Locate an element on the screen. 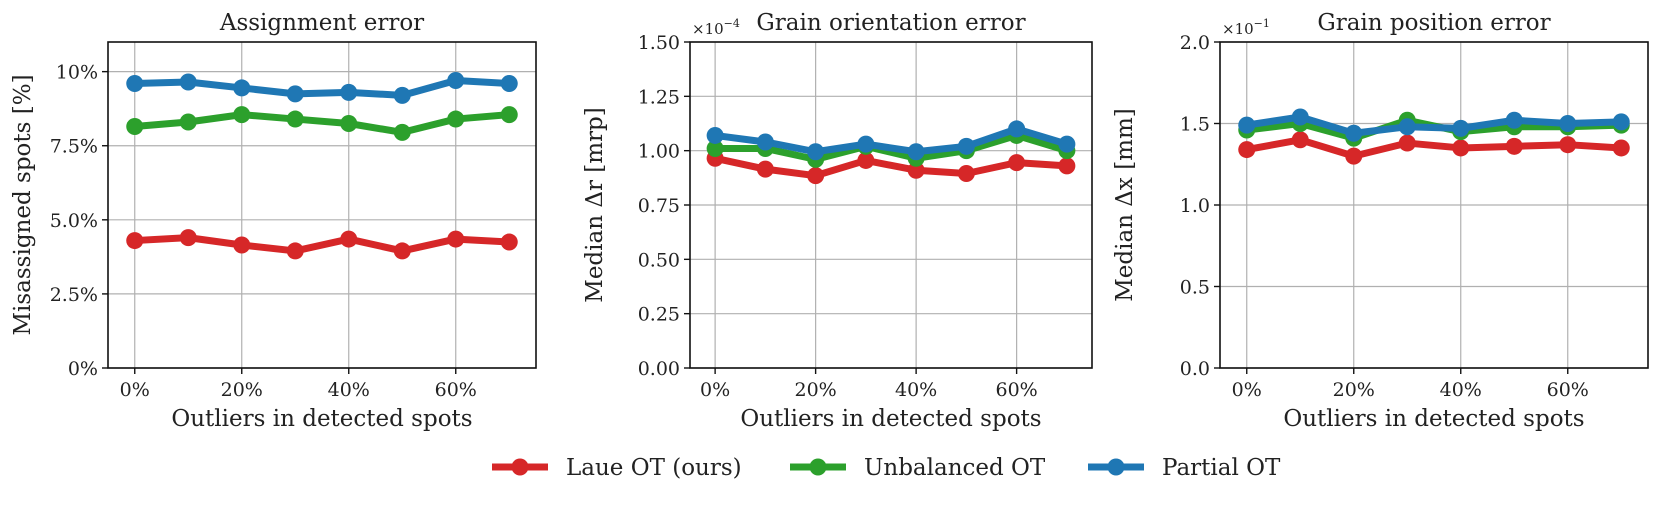 The height and width of the screenshot is (506, 1661). y-tick-label: 2.5% is located at coordinates (74, 295).